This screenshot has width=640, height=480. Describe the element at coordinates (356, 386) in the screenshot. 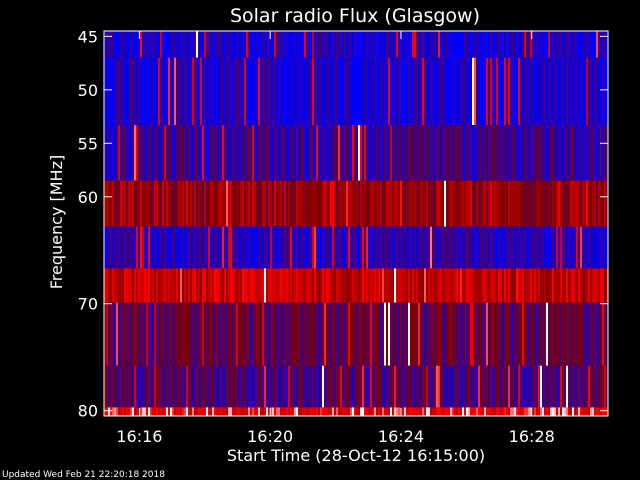

I see `frequency-band` at that location.